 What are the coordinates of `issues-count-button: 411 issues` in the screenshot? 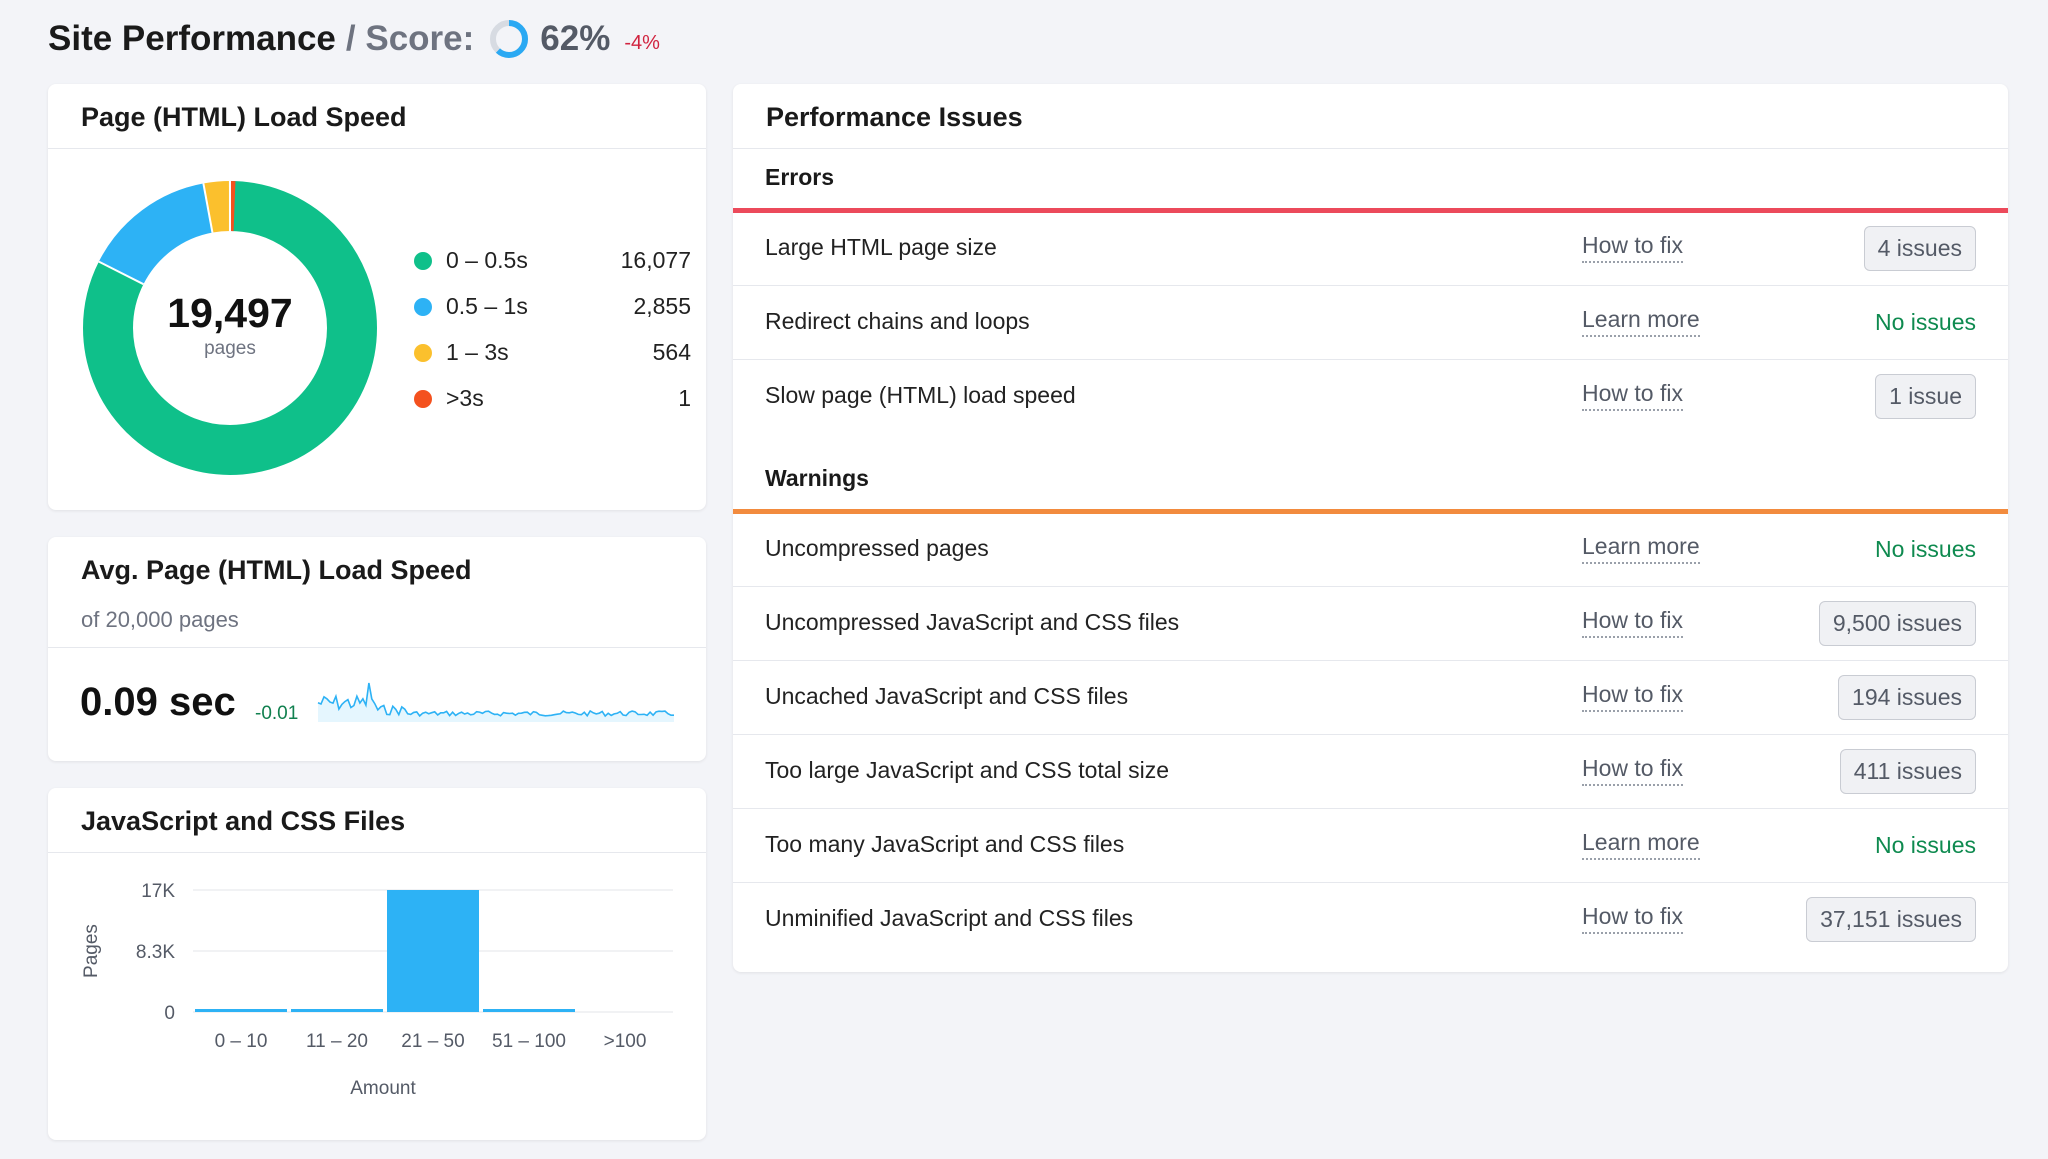 It's located at (1907, 771).